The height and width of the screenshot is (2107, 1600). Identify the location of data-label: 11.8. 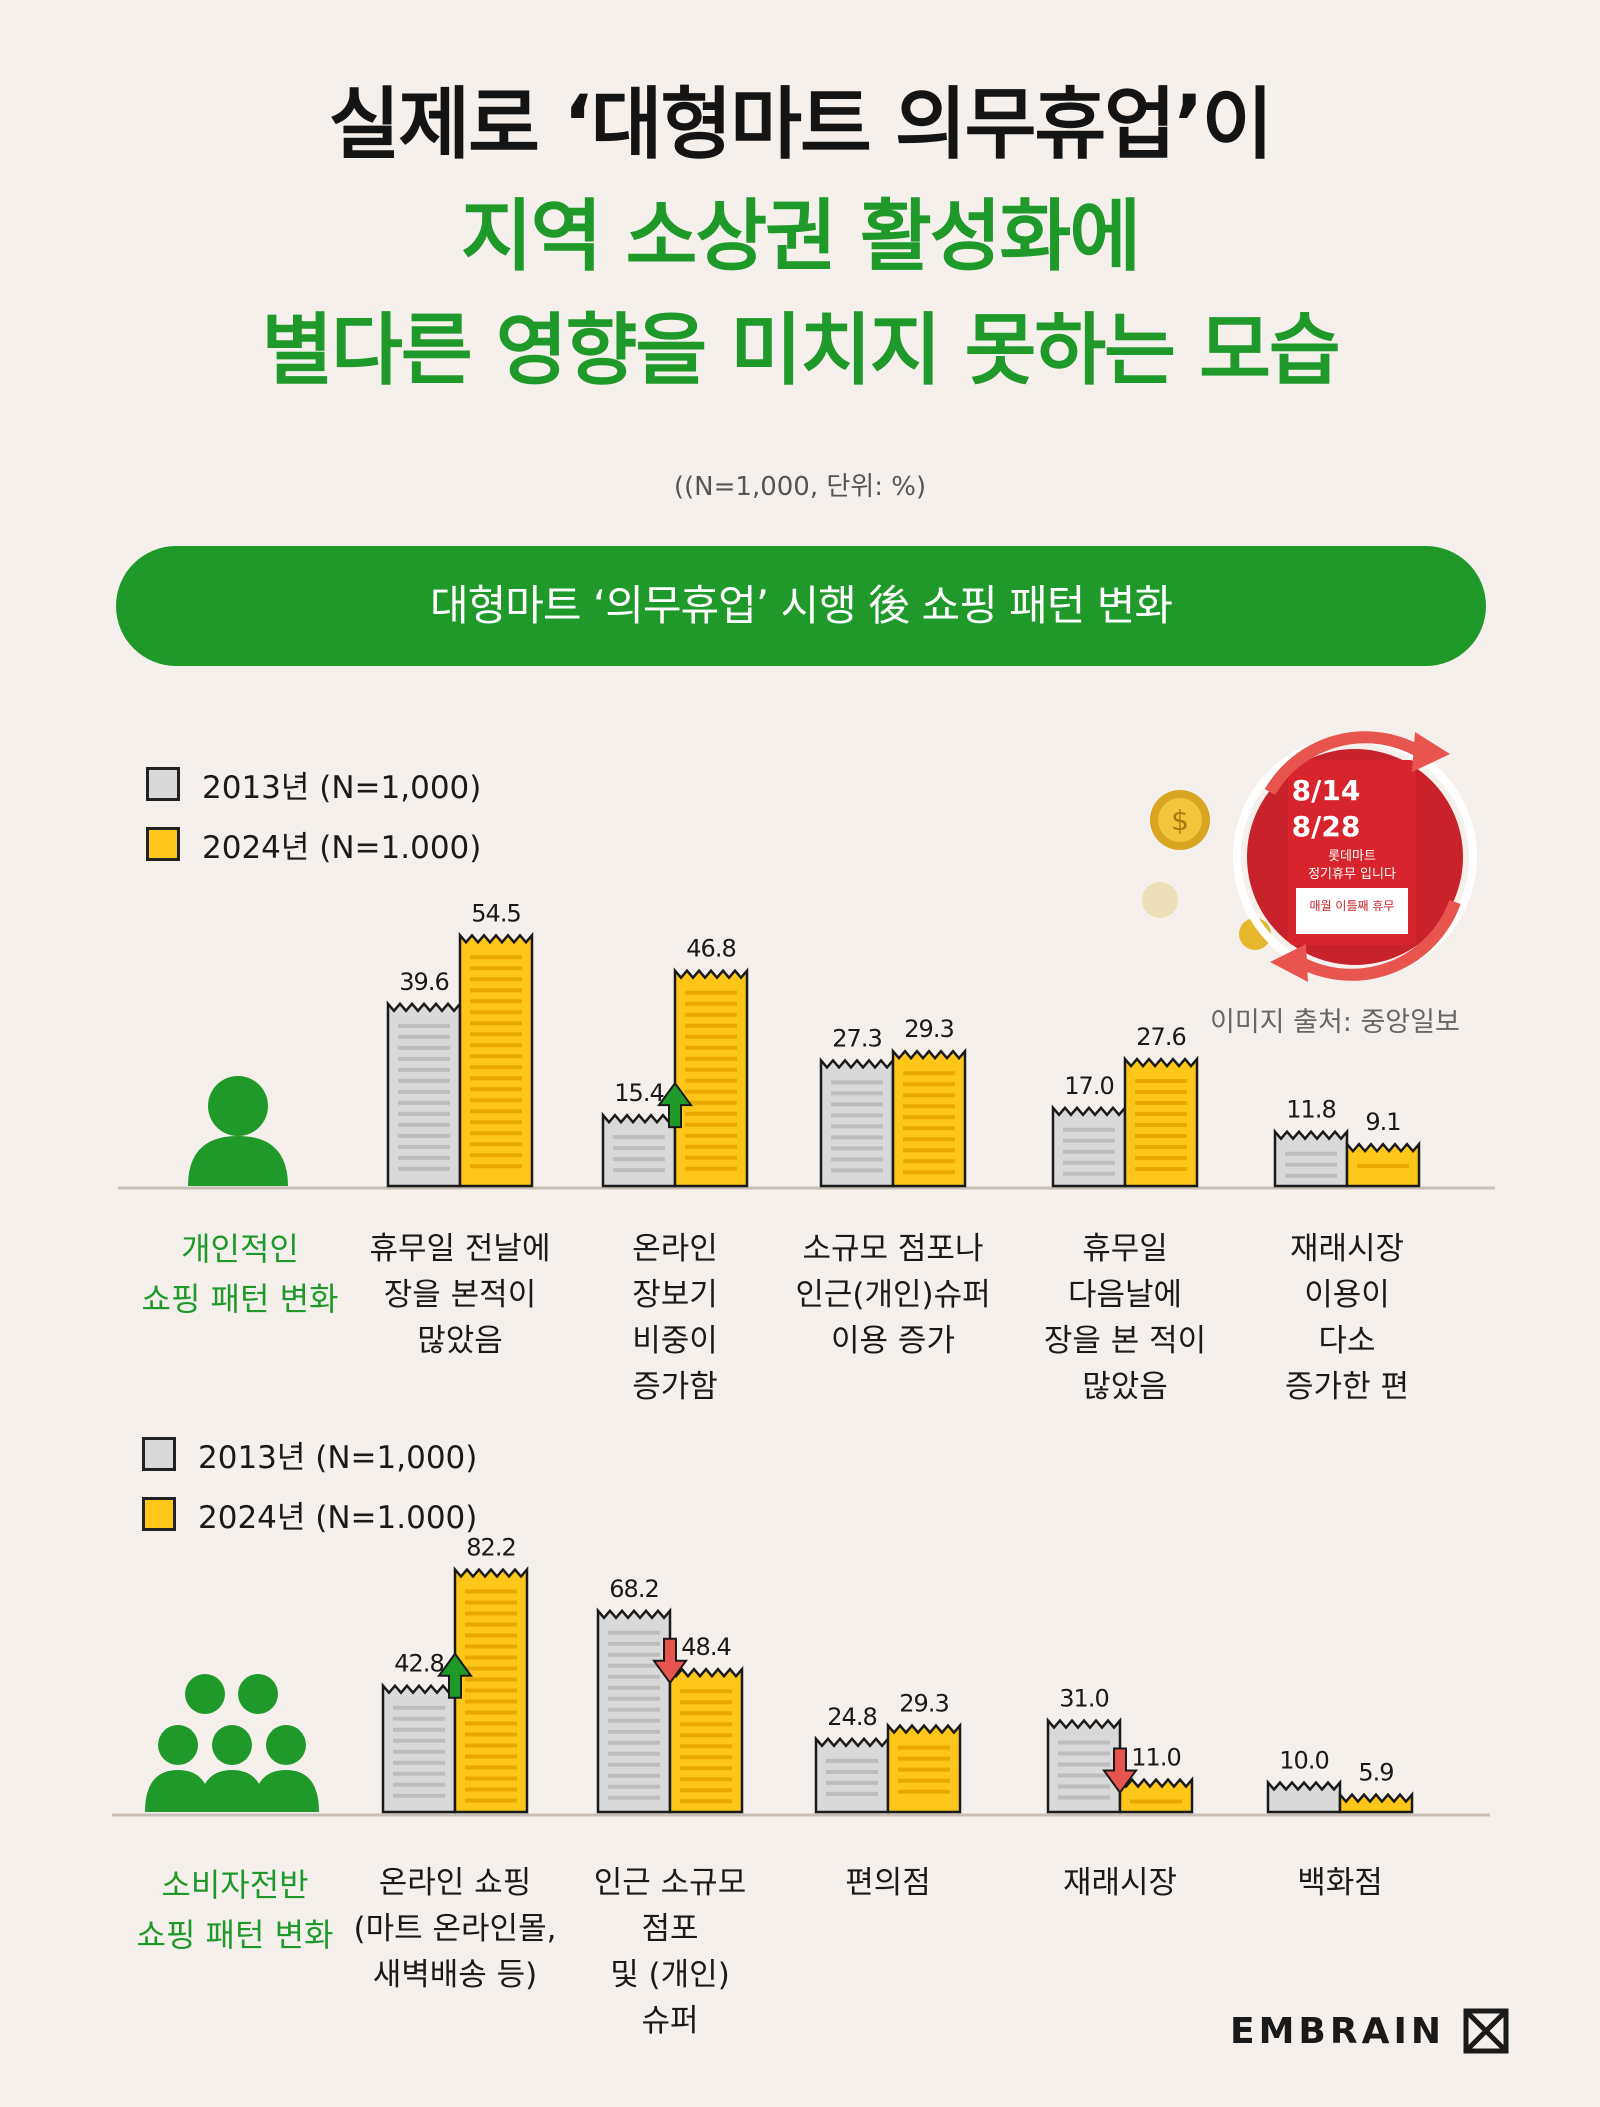
(1310, 1110).